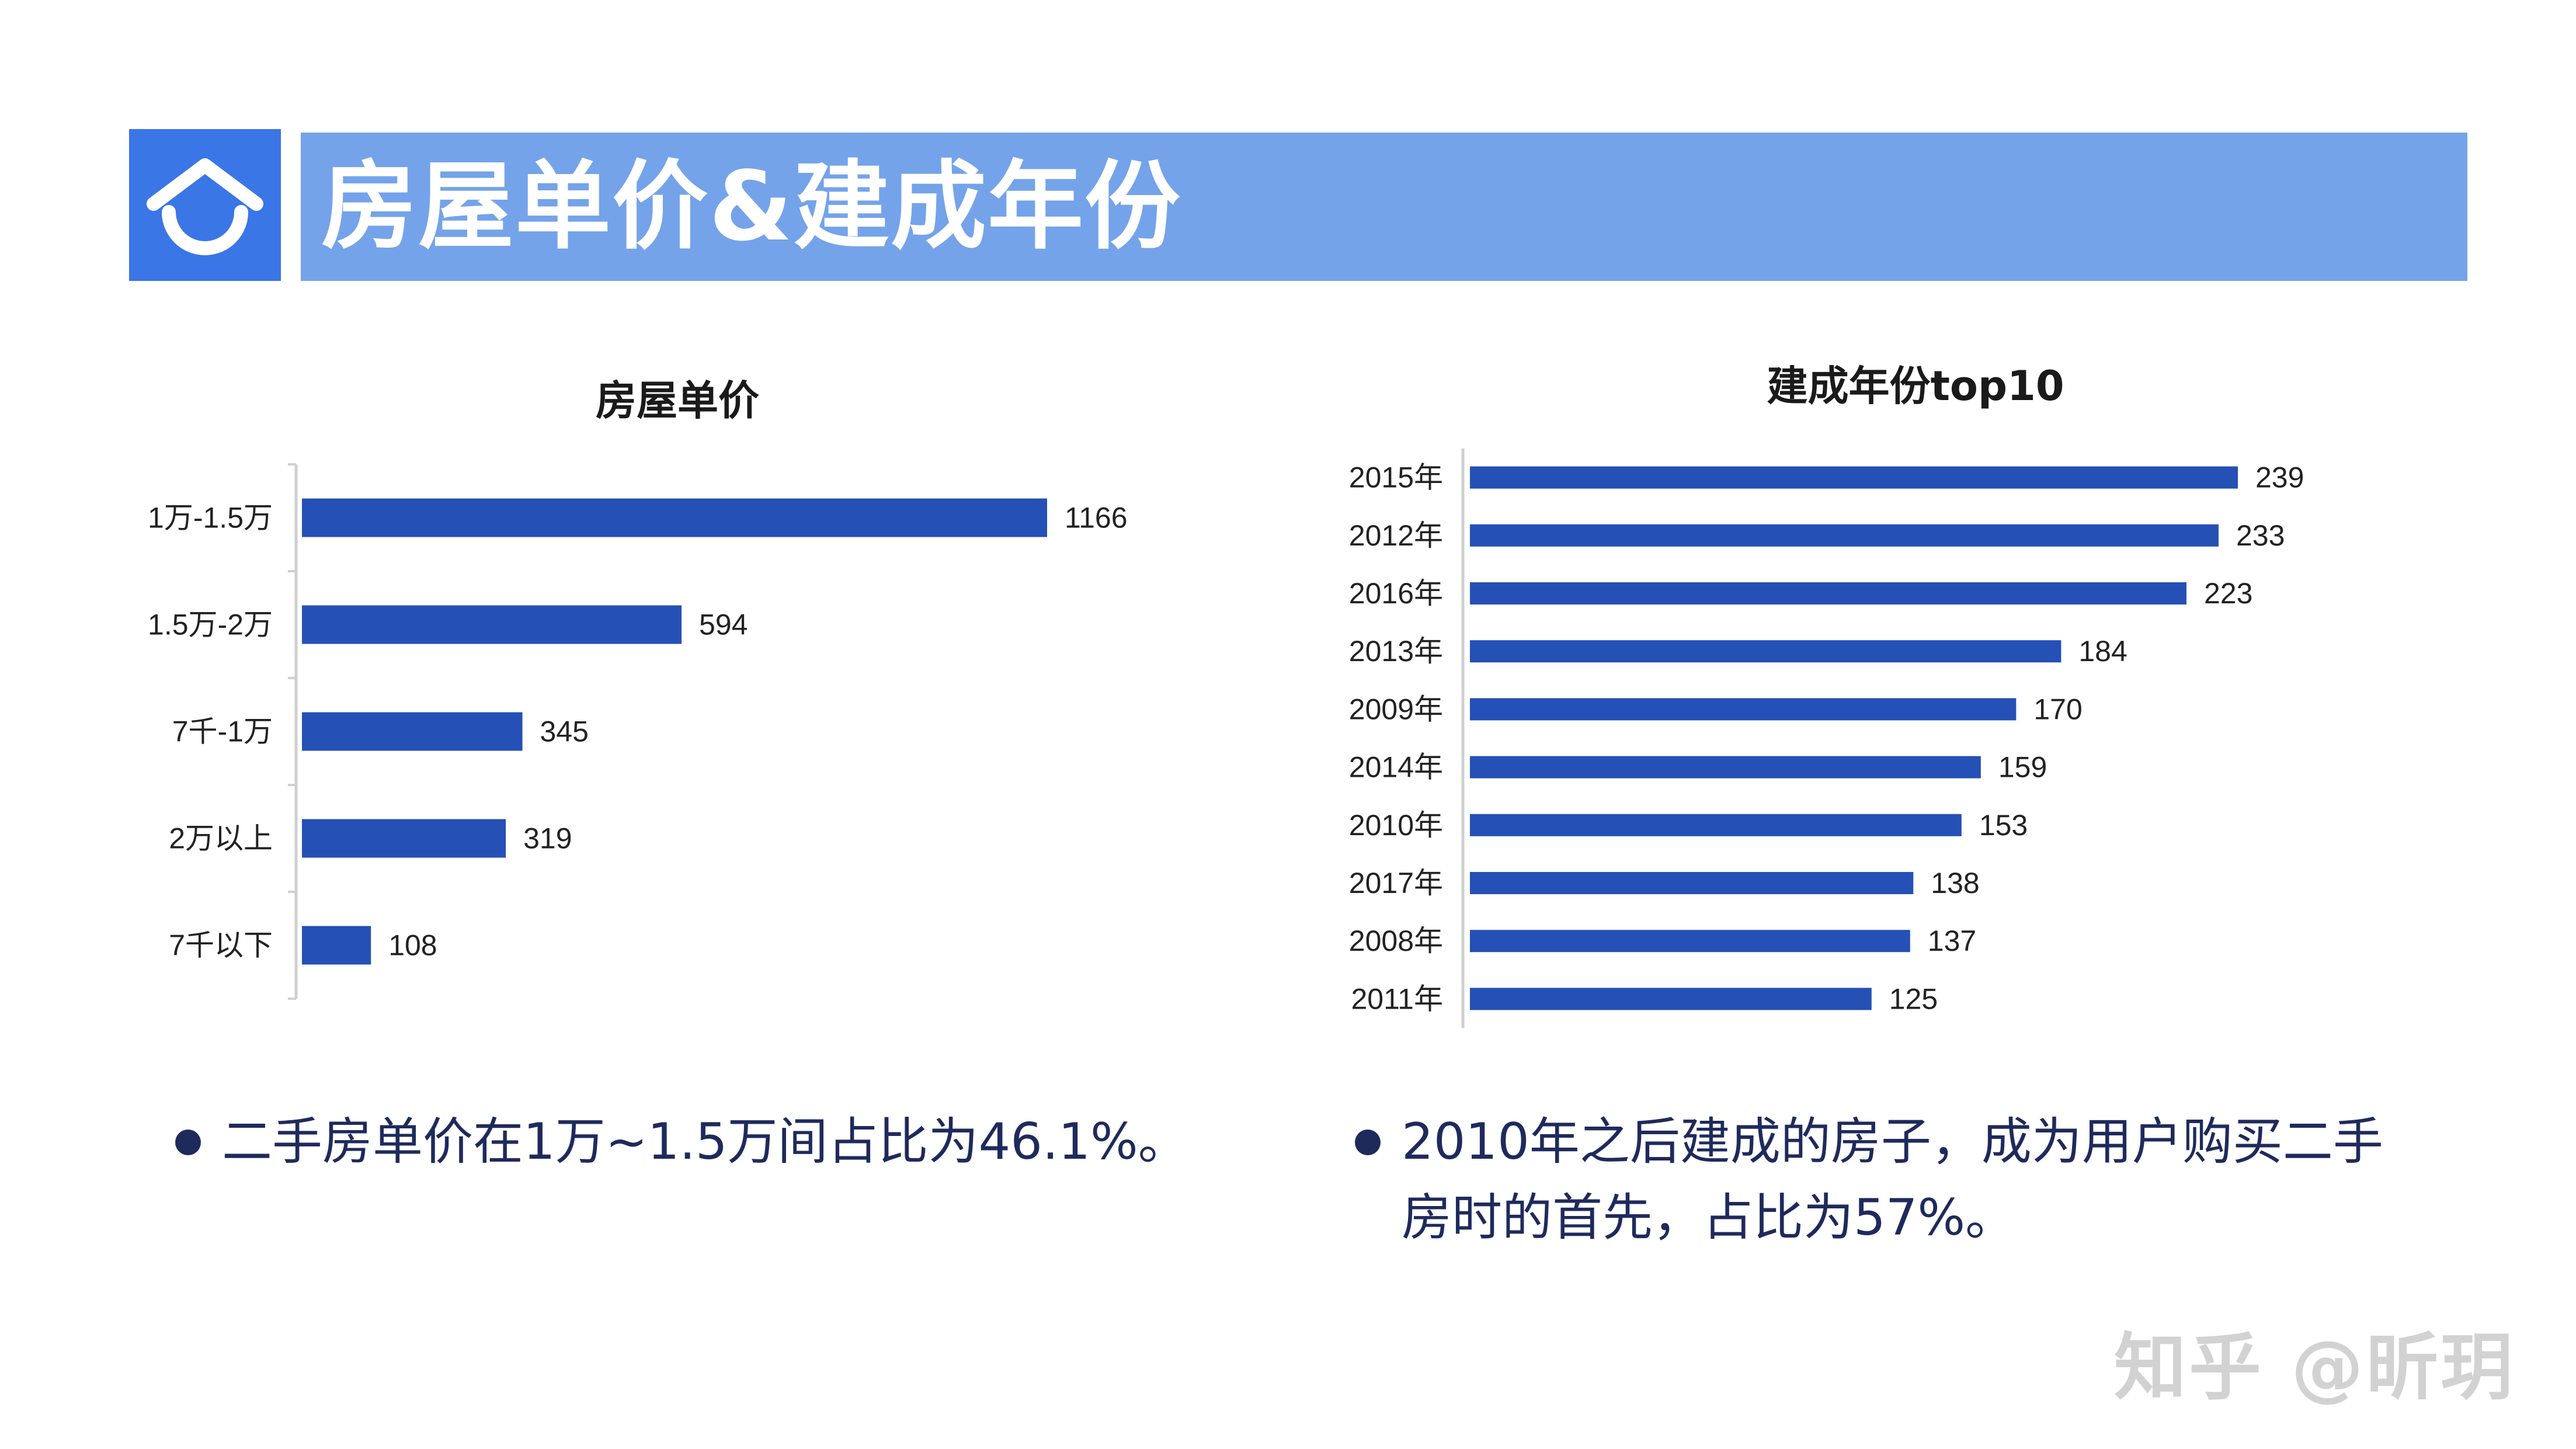  I want to click on category-label: 2016年, so click(1396, 593).